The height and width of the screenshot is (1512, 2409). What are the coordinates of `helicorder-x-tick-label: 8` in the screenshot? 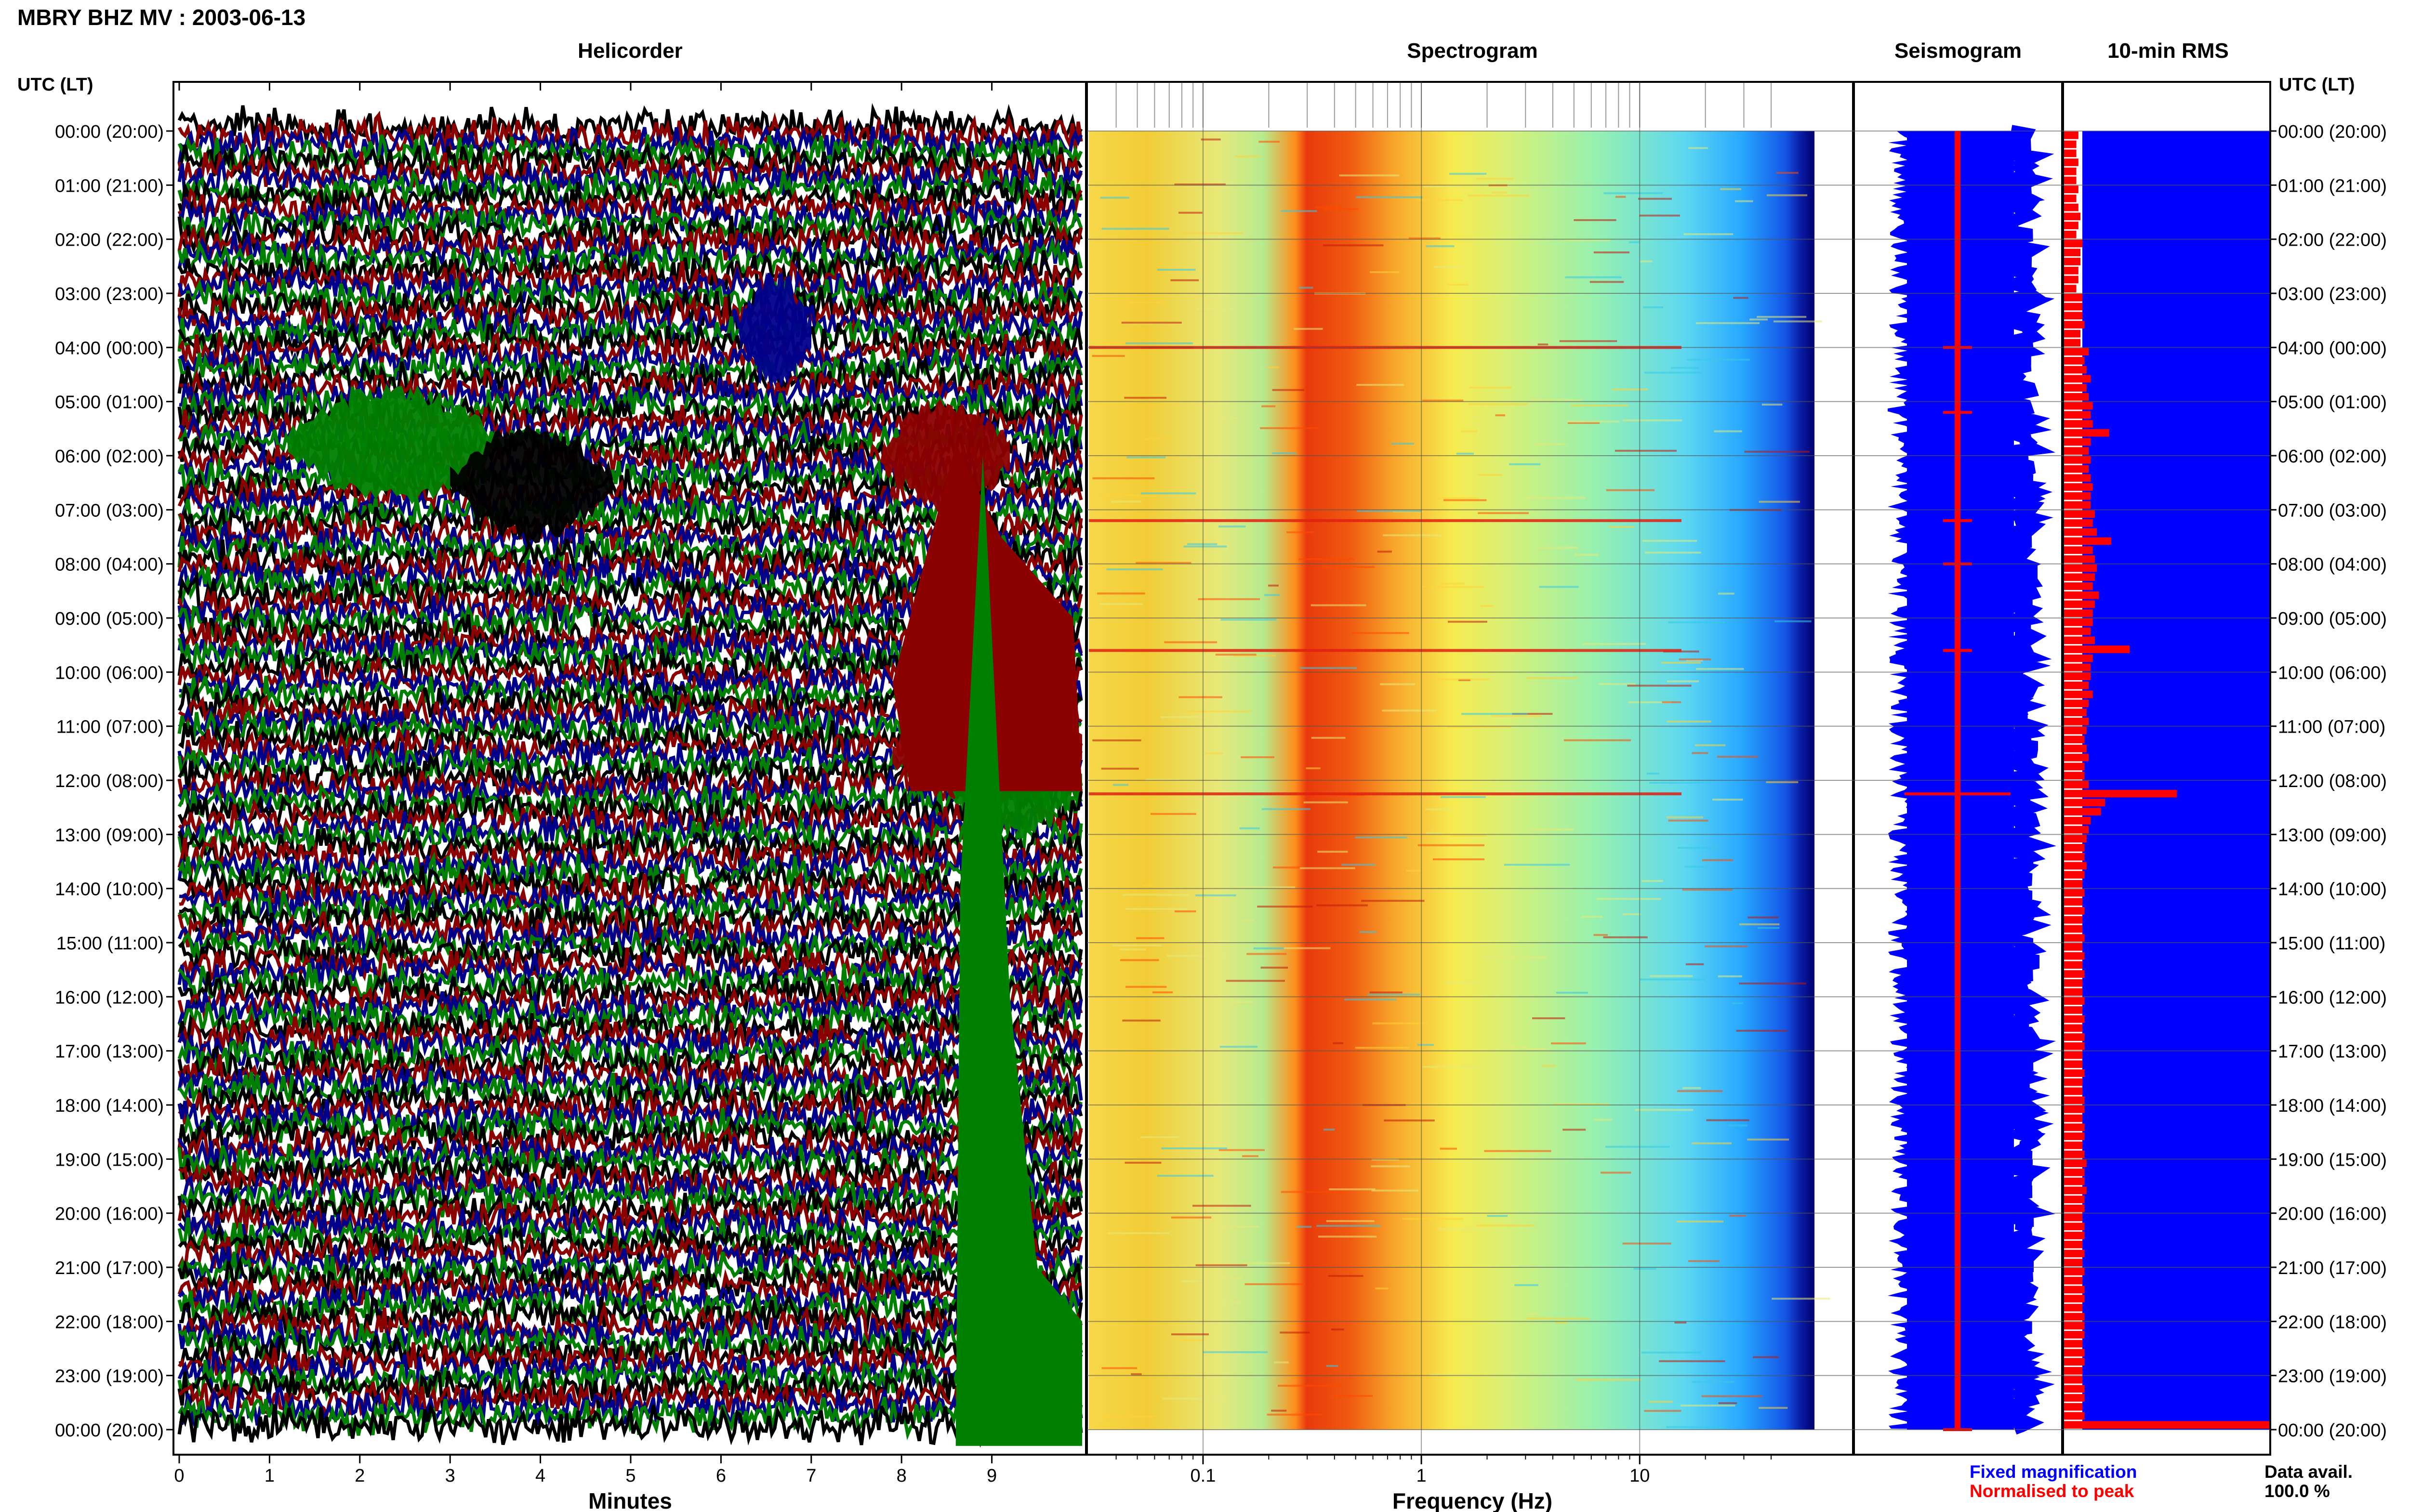 It's located at (902, 1476).